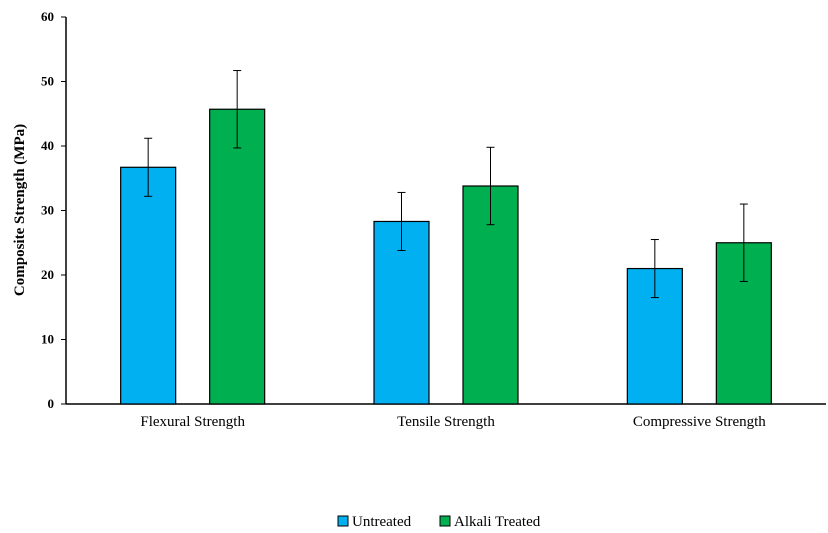  I want to click on y-tick-label: 30, so click(47, 210).